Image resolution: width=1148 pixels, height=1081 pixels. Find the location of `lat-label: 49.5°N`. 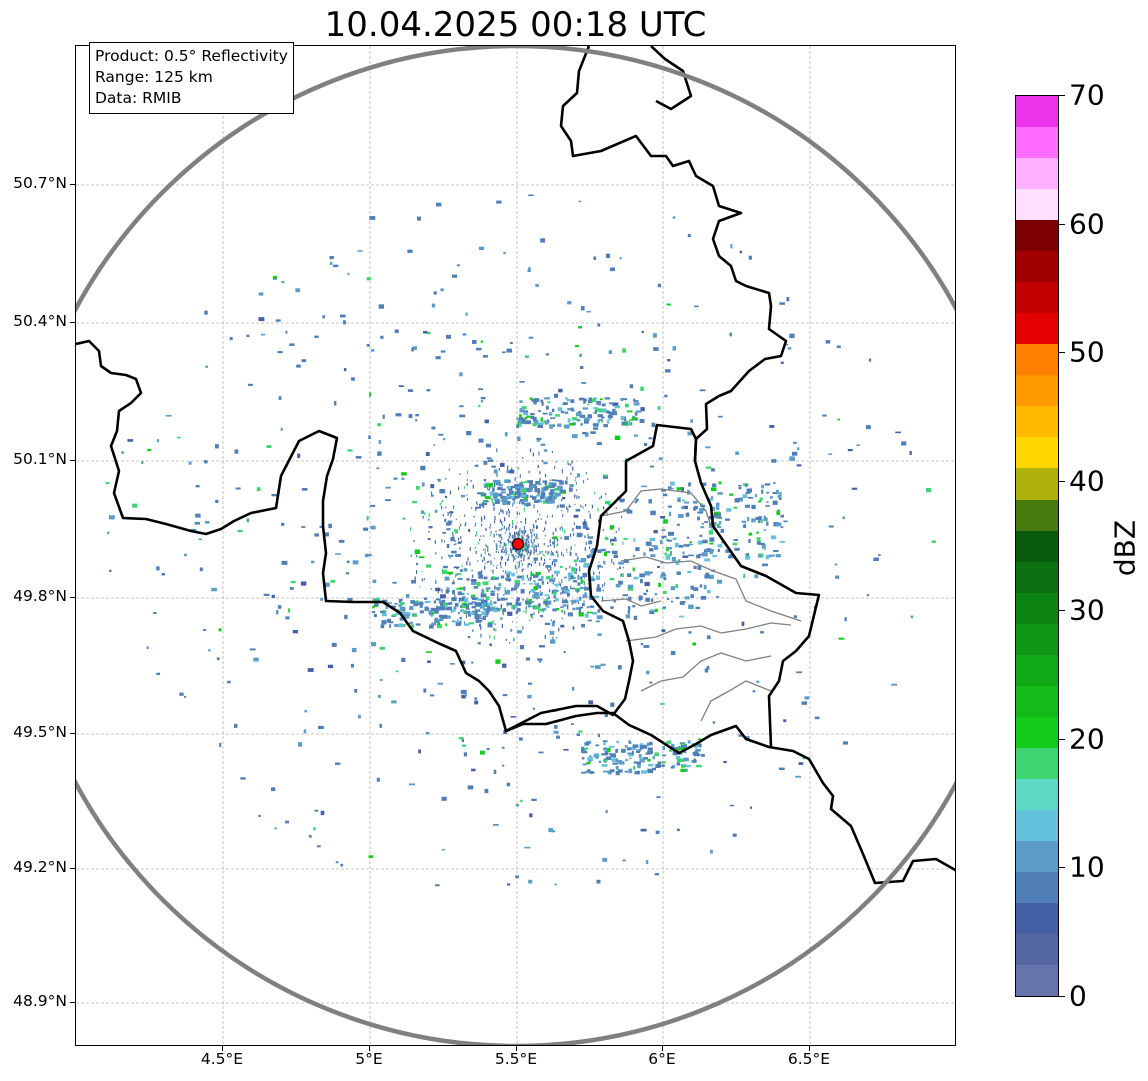

lat-label: 49.5°N is located at coordinates (40, 732).